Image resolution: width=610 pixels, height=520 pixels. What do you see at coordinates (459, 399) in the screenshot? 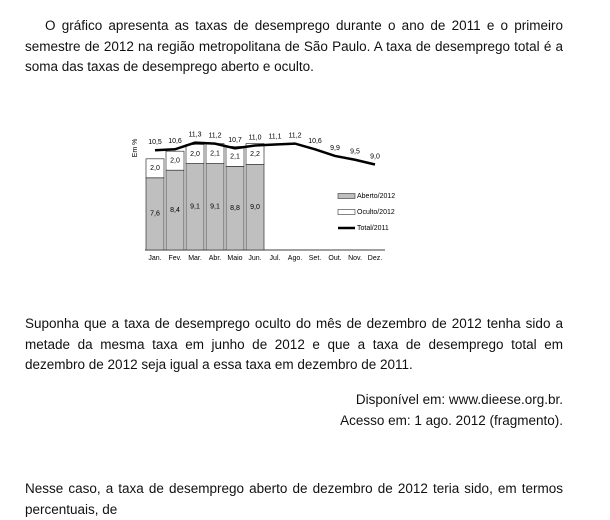
I see `source: Disponível em: www.dieese.org.br.` at bounding box center [459, 399].